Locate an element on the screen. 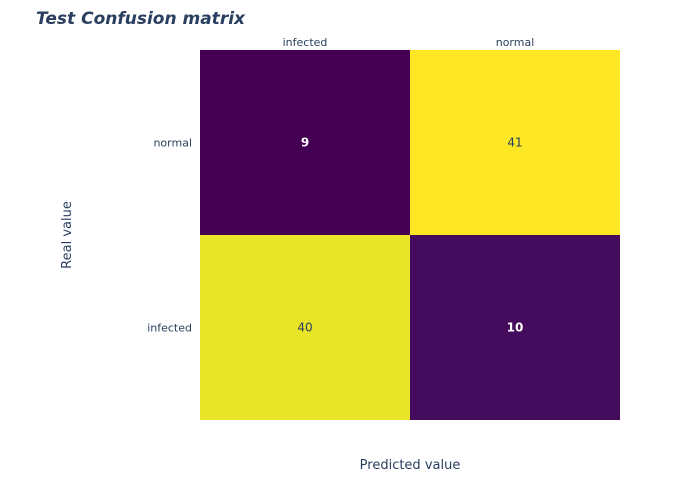 The width and height of the screenshot is (700, 500). cell-value-label: 40 is located at coordinates (304, 328).